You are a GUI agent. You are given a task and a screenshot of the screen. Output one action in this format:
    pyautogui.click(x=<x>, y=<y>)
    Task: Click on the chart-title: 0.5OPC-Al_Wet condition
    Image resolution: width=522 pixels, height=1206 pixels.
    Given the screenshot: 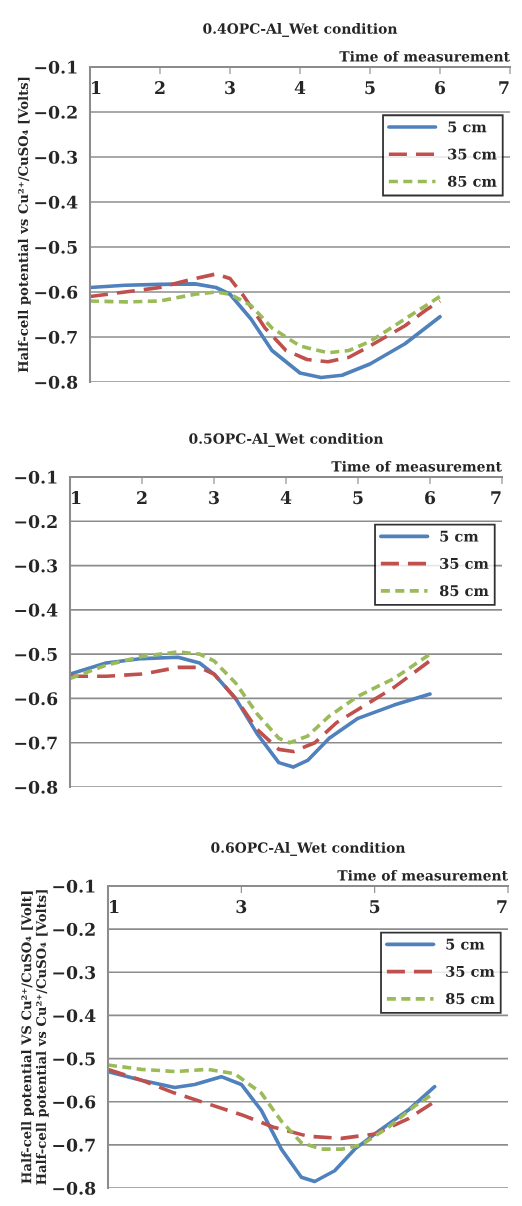 What is the action you would take?
    pyautogui.click(x=286, y=440)
    